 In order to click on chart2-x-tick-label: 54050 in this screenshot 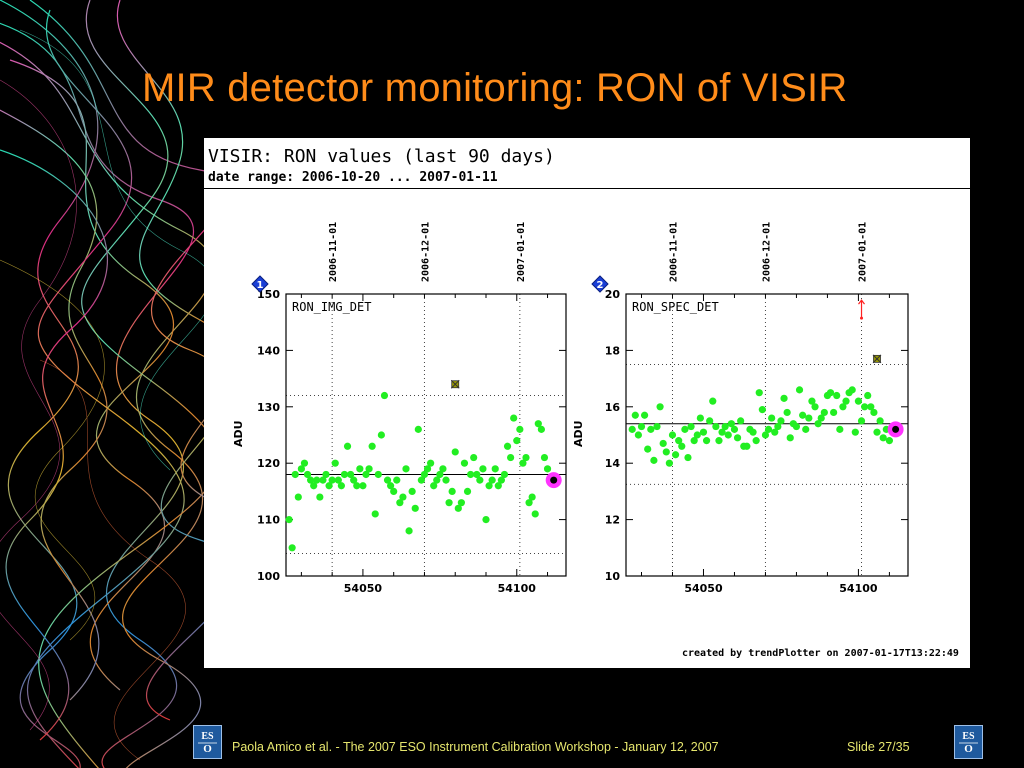, I will do `click(703, 588)`.